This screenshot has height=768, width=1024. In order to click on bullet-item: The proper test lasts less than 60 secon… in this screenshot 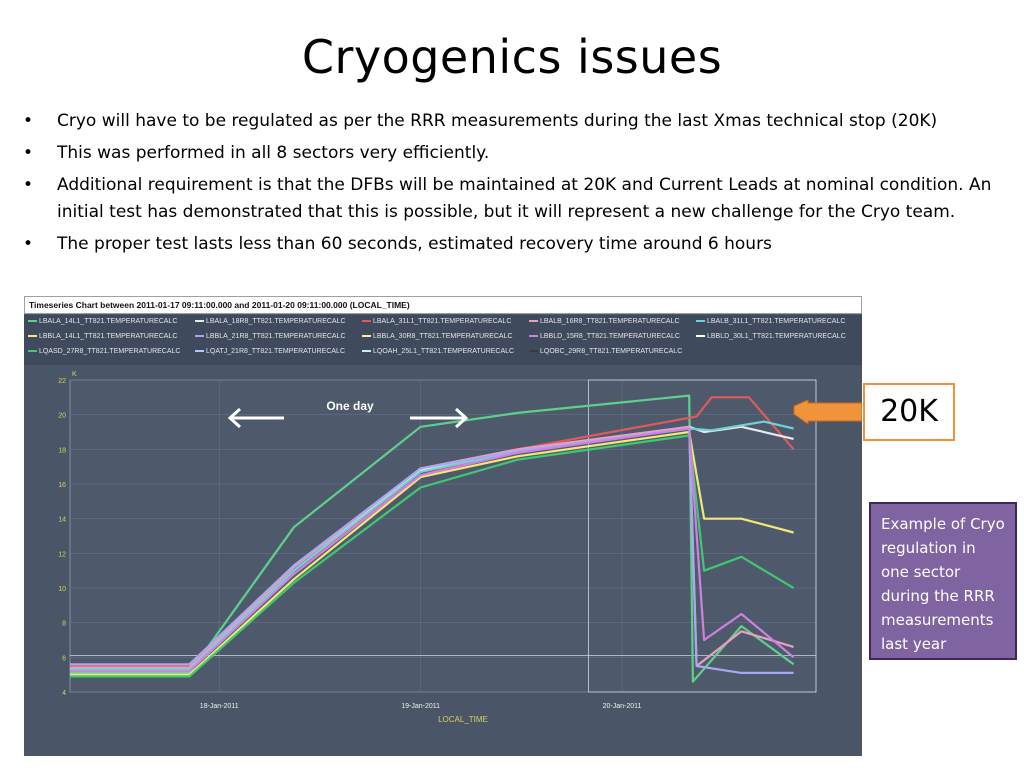, I will do `click(515, 244)`.